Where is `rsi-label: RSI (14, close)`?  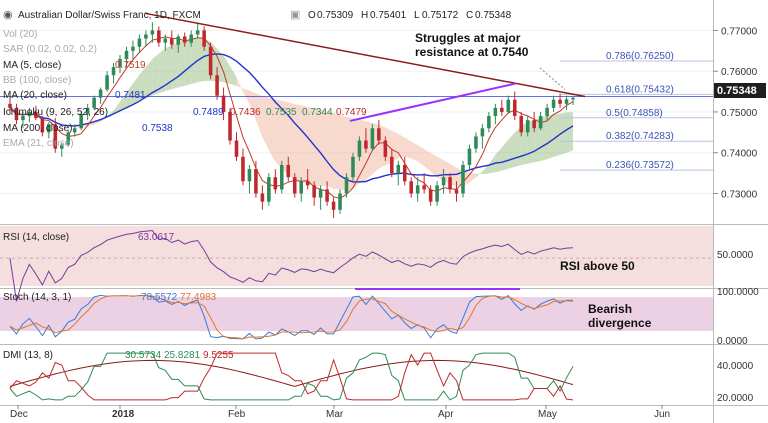
rsi-label: RSI (14, close) is located at coordinates (36, 237).